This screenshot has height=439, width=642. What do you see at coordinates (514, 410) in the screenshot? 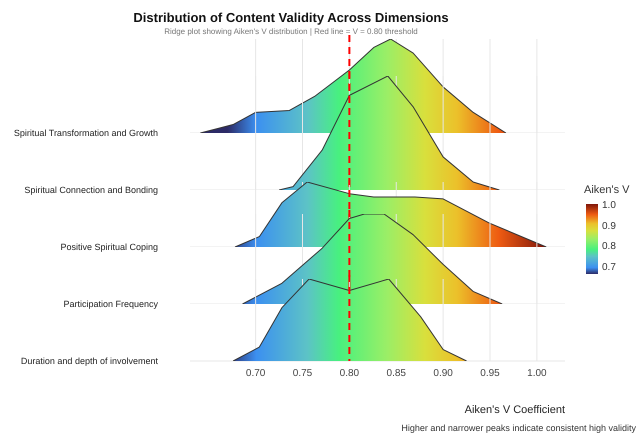
I see `x-axis-title: Aiken's V Coefficient` at bounding box center [514, 410].